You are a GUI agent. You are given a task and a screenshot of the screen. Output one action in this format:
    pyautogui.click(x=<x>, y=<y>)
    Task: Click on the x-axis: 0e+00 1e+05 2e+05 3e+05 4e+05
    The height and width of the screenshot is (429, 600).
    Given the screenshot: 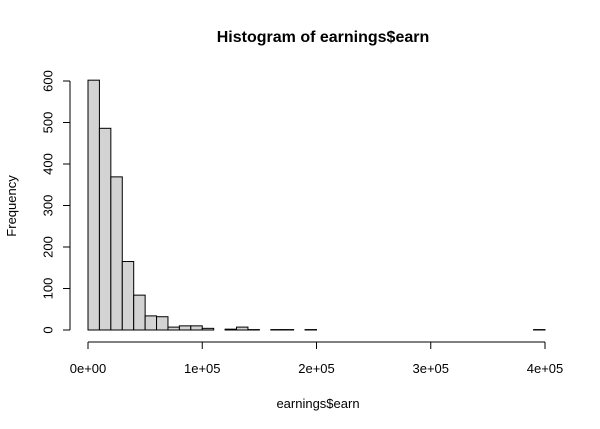 What is the action you would take?
    pyautogui.click(x=317, y=358)
    